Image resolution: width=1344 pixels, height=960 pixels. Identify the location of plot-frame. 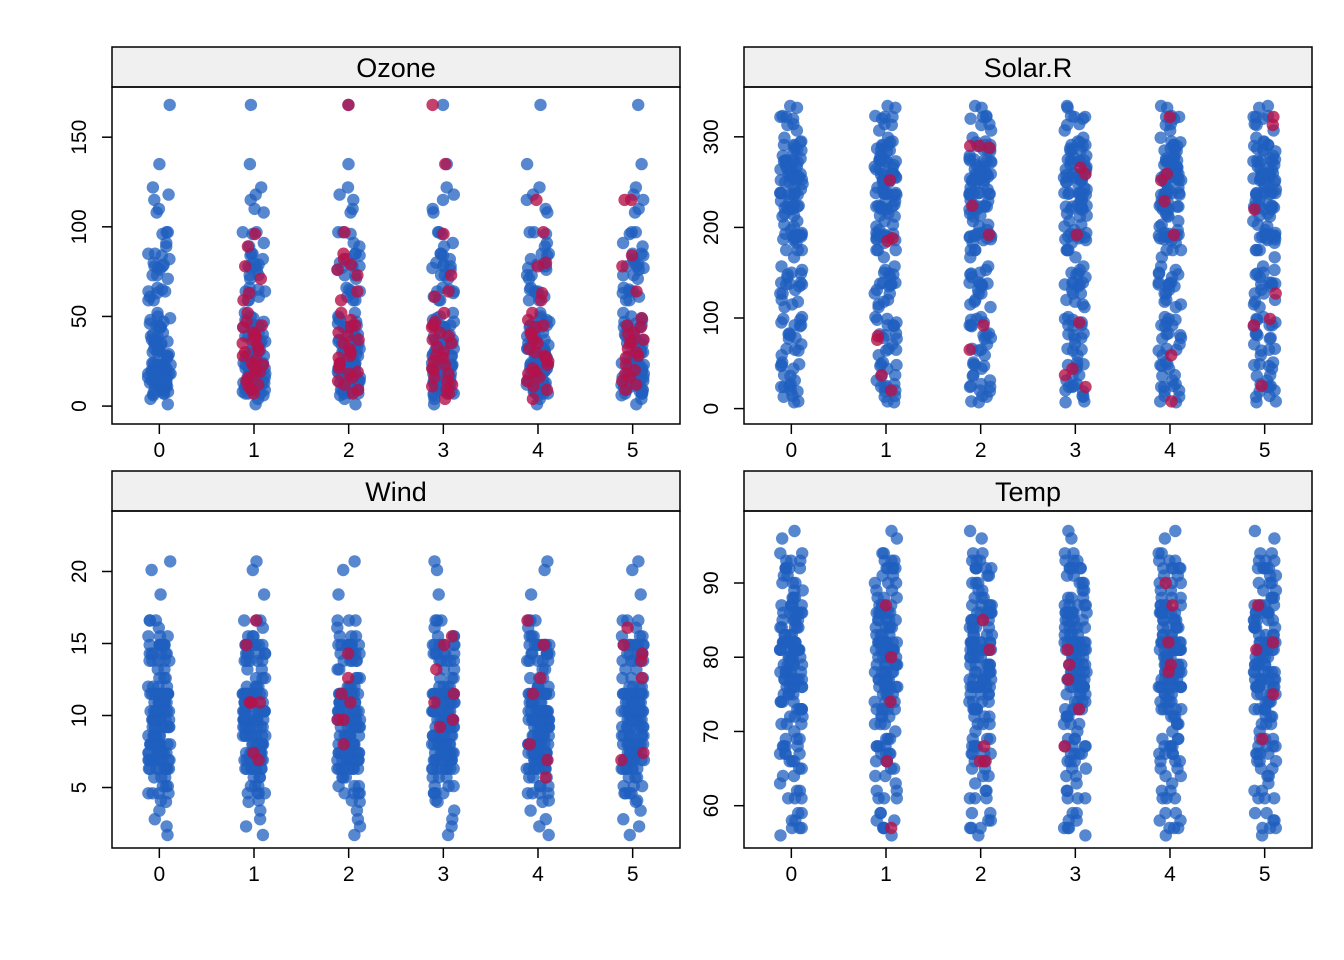
(396, 255).